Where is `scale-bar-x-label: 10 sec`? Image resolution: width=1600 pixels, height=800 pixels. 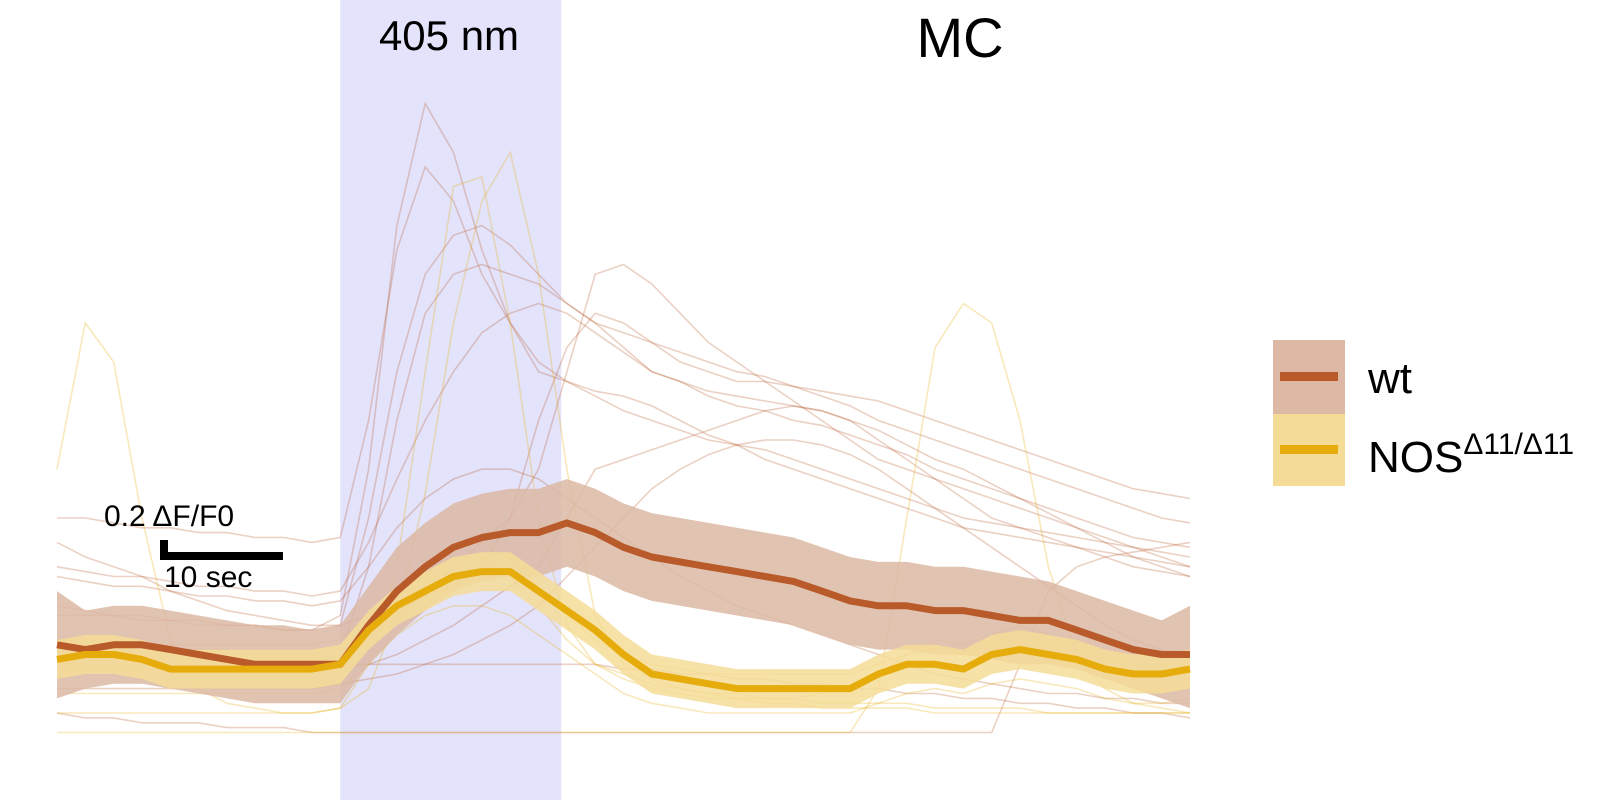
scale-bar-x-label: 10 sec is located at coordinates (208, 577).